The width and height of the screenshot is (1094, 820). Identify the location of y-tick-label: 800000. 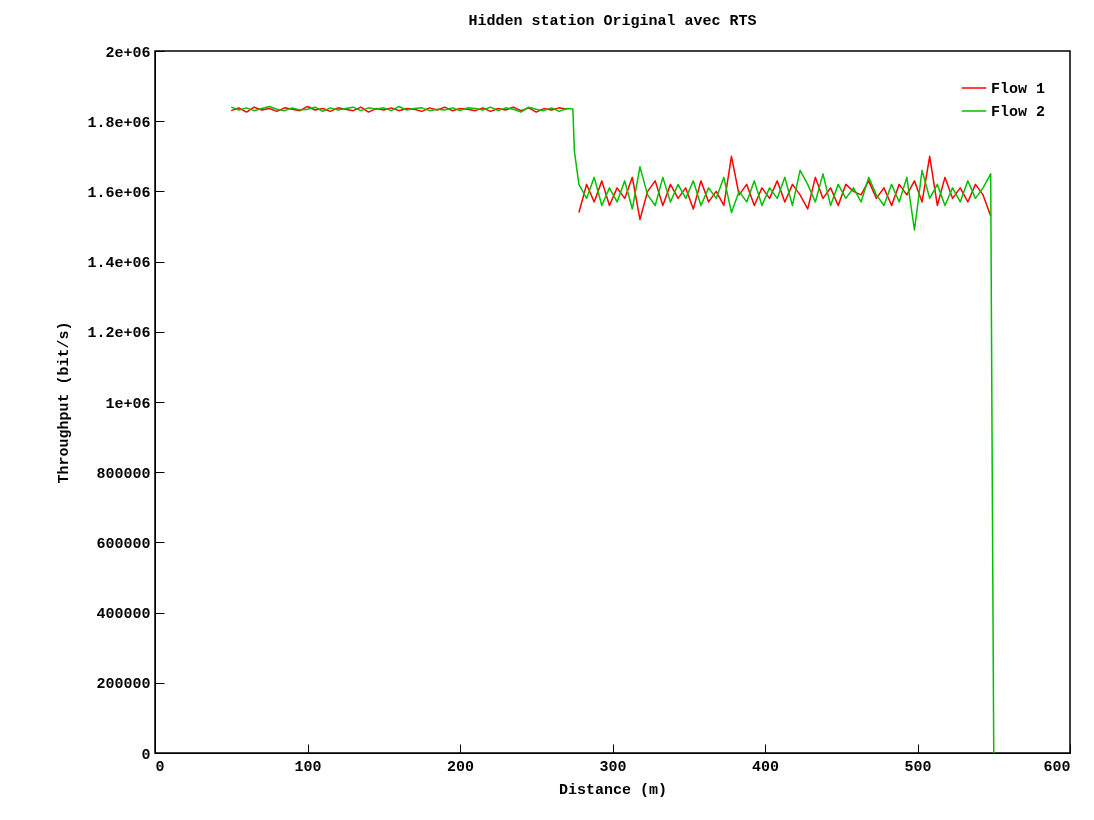
(123, 474).